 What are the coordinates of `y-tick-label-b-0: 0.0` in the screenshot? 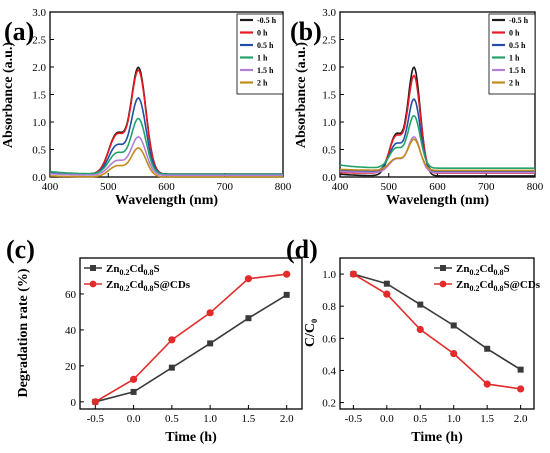 It's located at (329, 178).